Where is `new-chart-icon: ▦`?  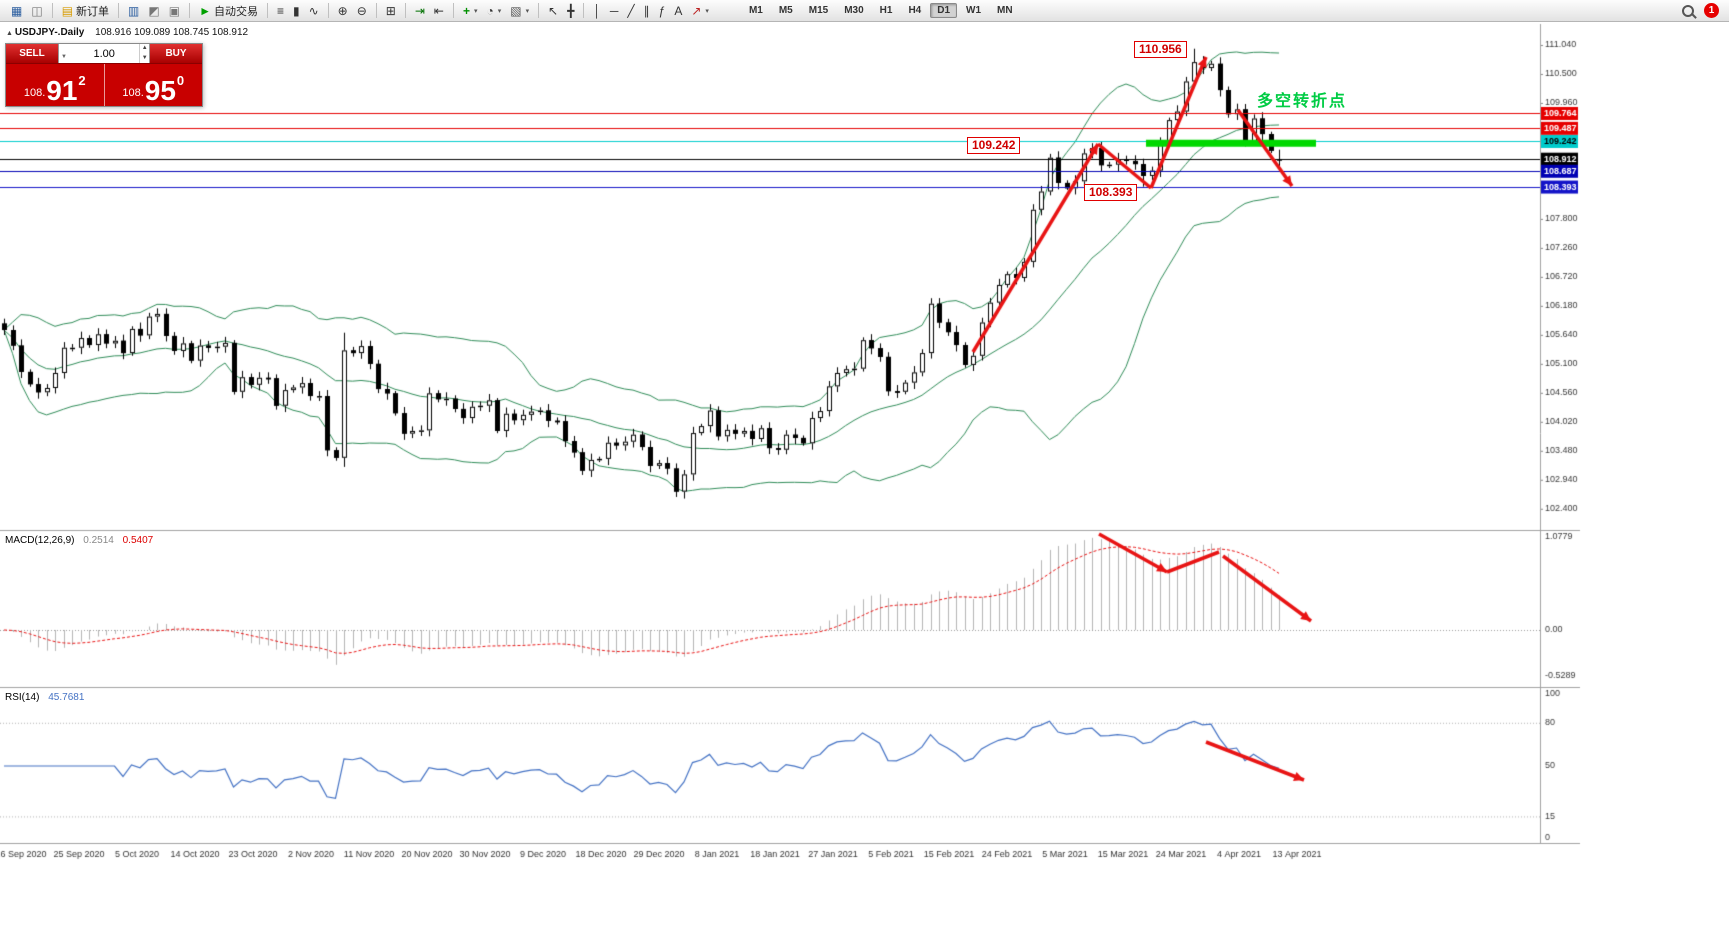 new-chart-icon: ▦ is located at coordinates (17, 10).